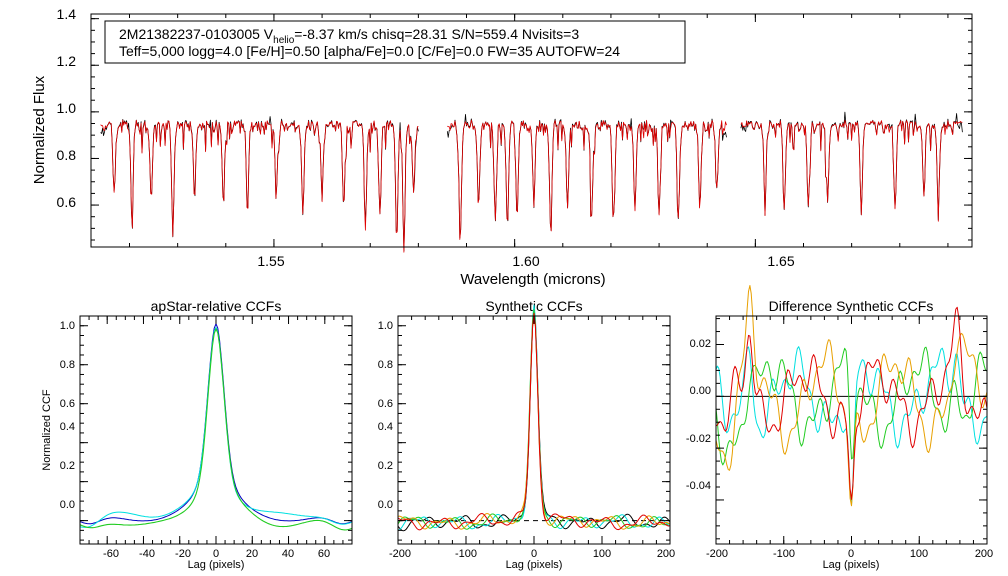  What do you see at coordinates (67, 14) in the screenshot?
I see `spectrum-ytick-5: 1.4` at bounding box center [67, 14].